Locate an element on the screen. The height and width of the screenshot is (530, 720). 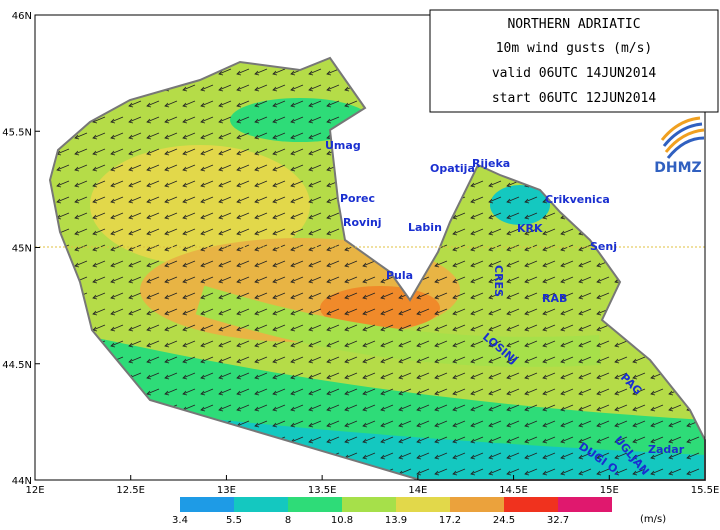
y-tick-label: 44N is located at coordinates (22, 481).